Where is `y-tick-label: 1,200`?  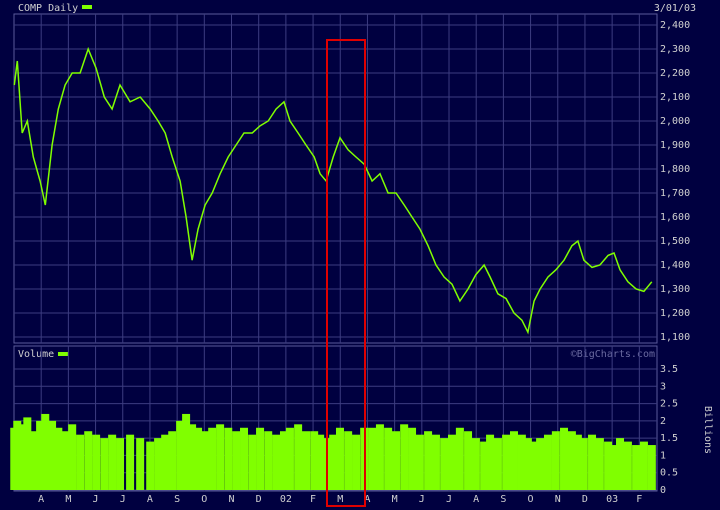 y-tick-label: 1,200 is located at coordinates (675, 313).